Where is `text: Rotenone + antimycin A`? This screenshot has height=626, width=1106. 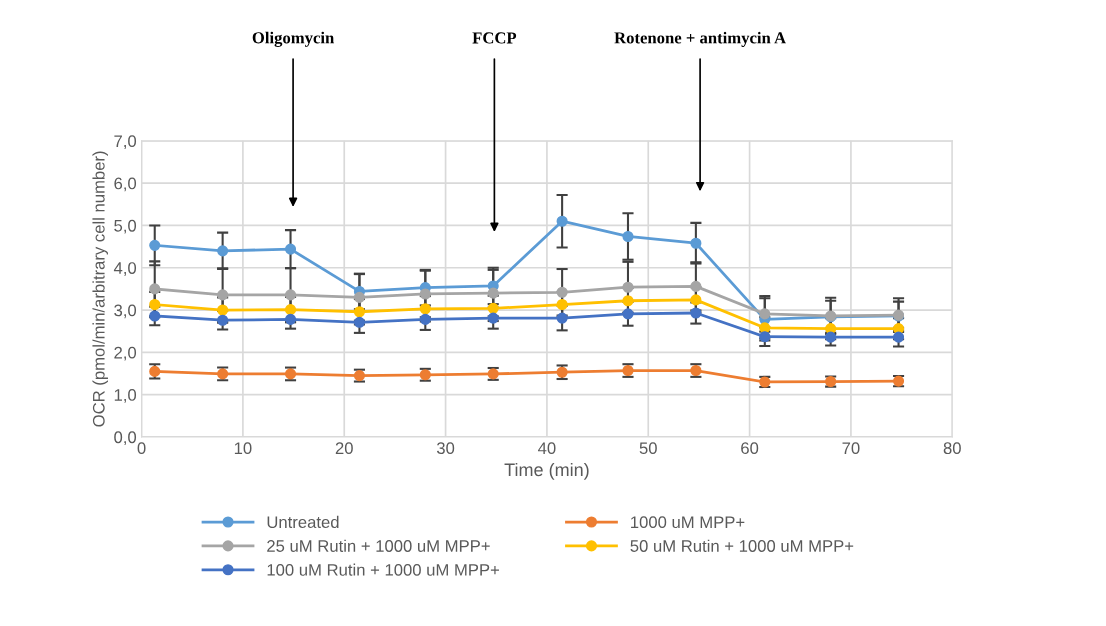
text: Rotenone + antimycin A is located at coordinates (700, 39).